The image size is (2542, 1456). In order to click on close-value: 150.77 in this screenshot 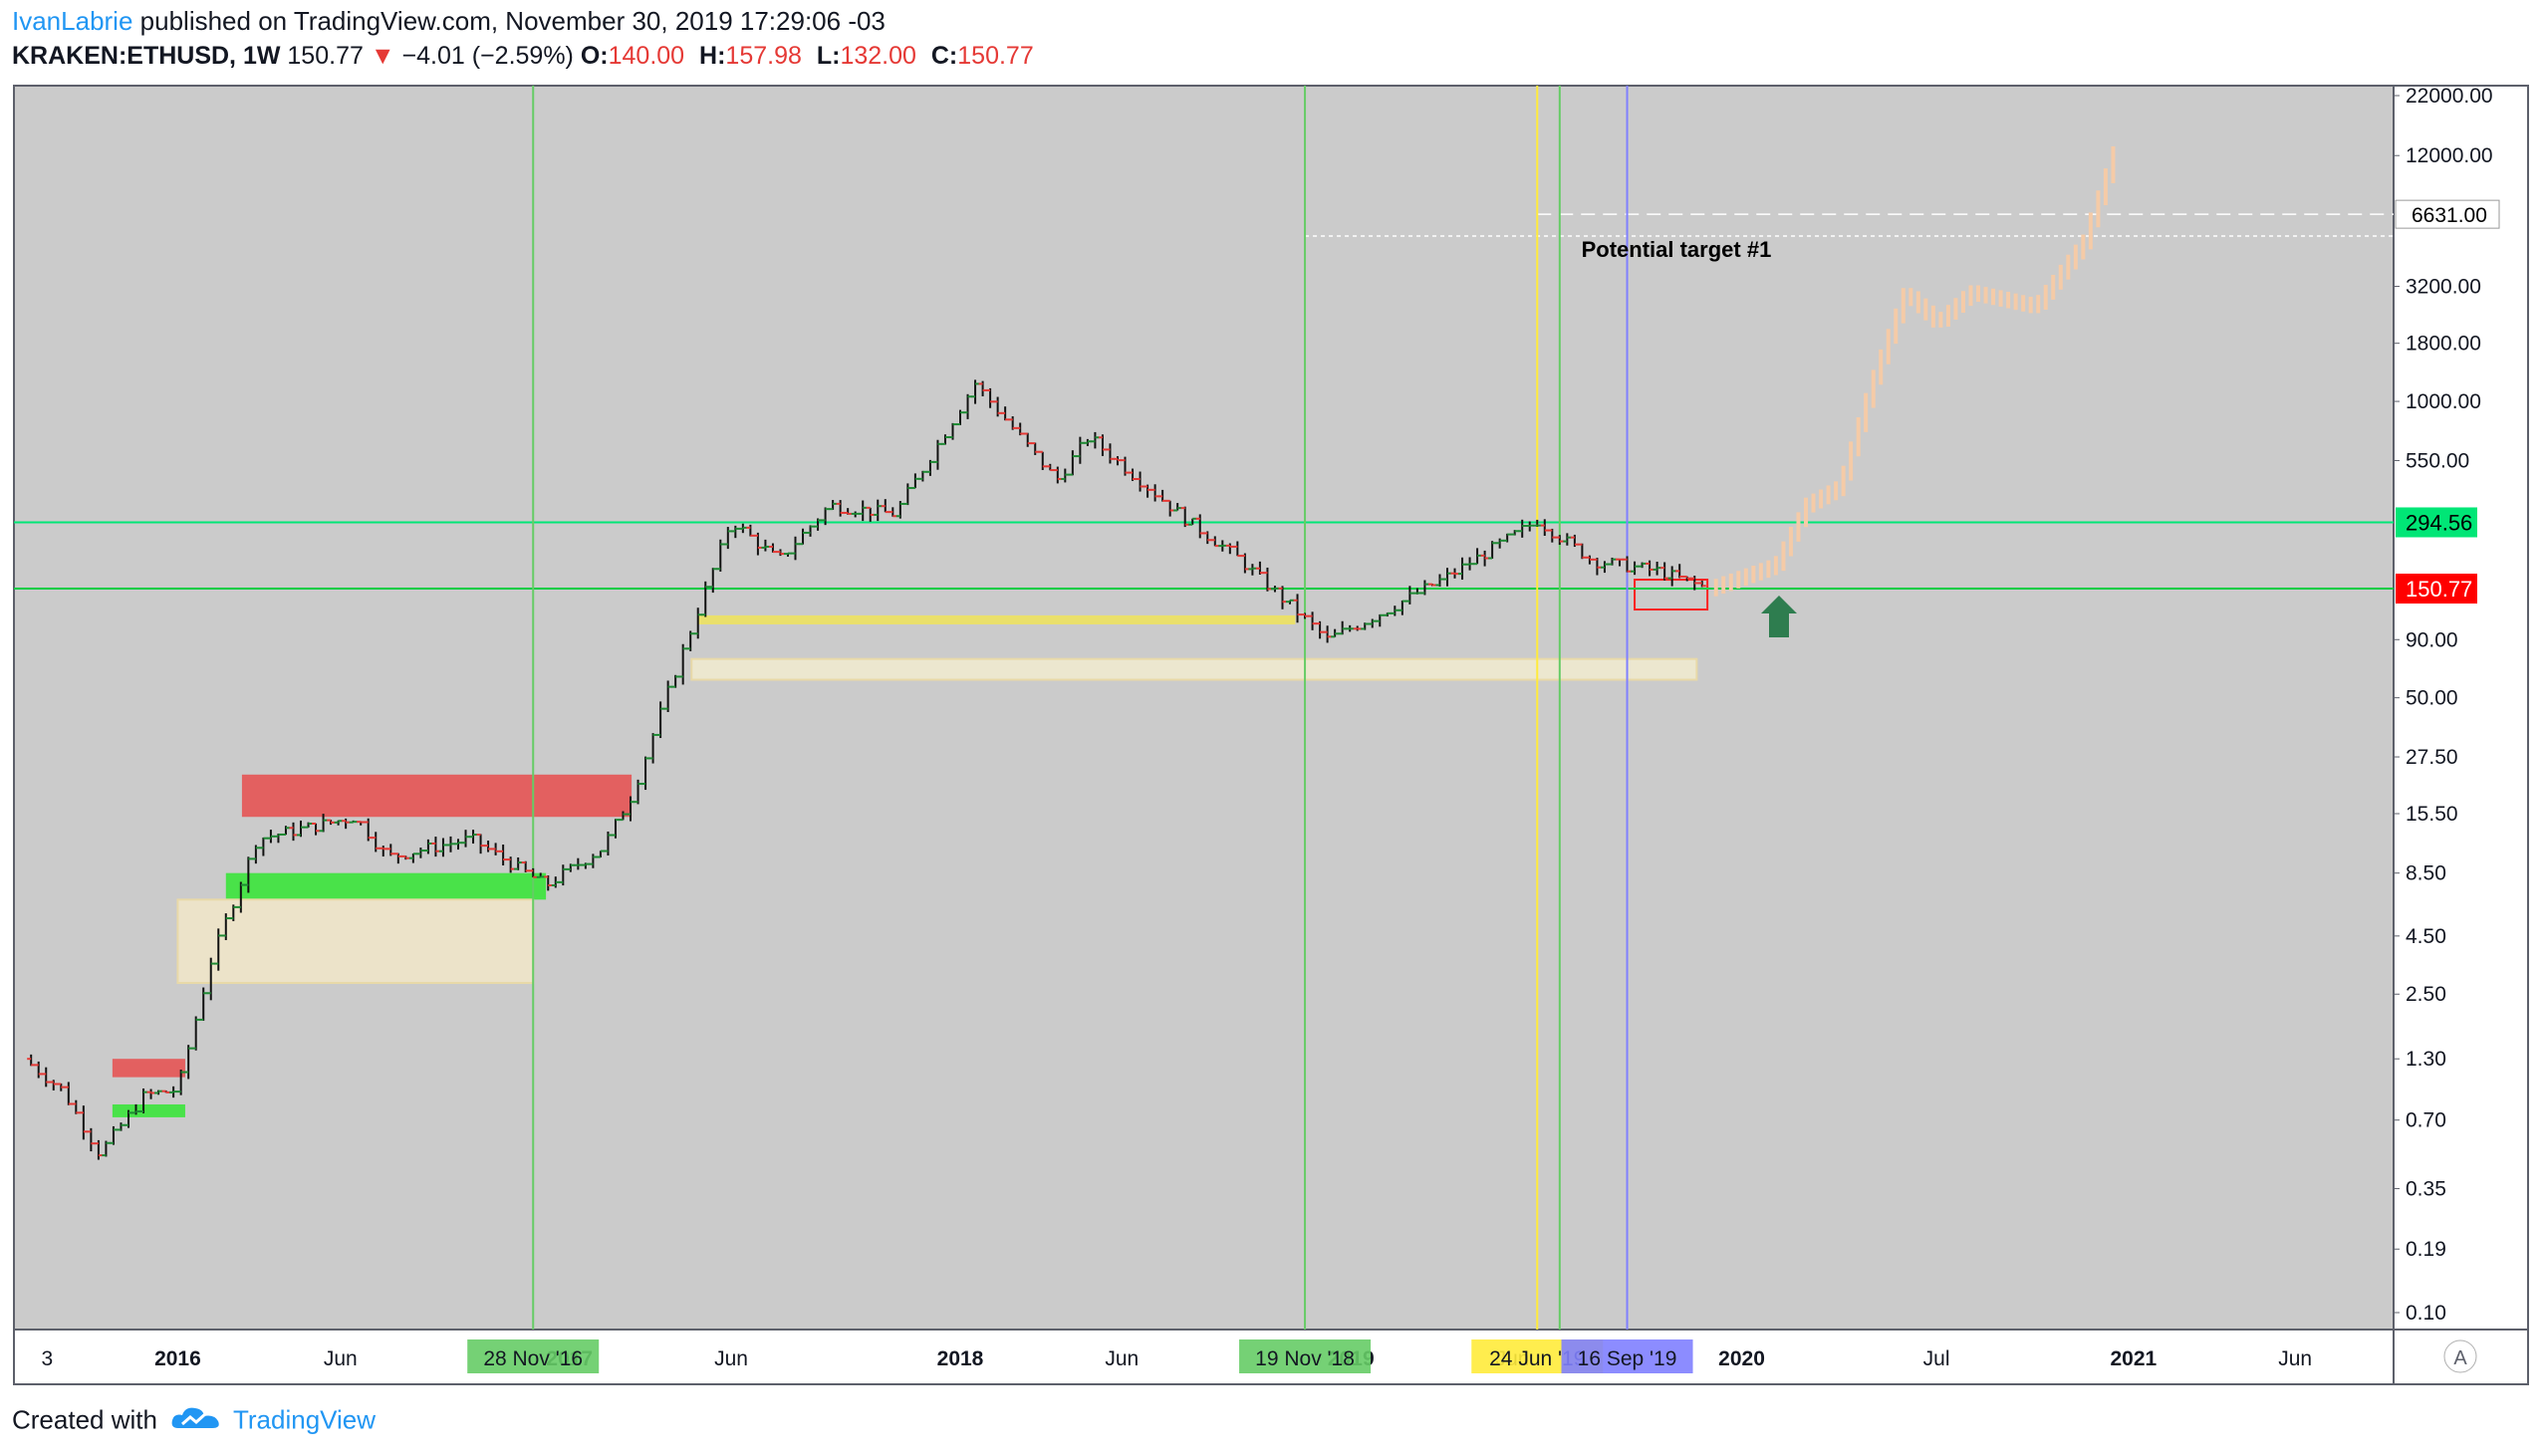, I will do `click(995, 56)`.